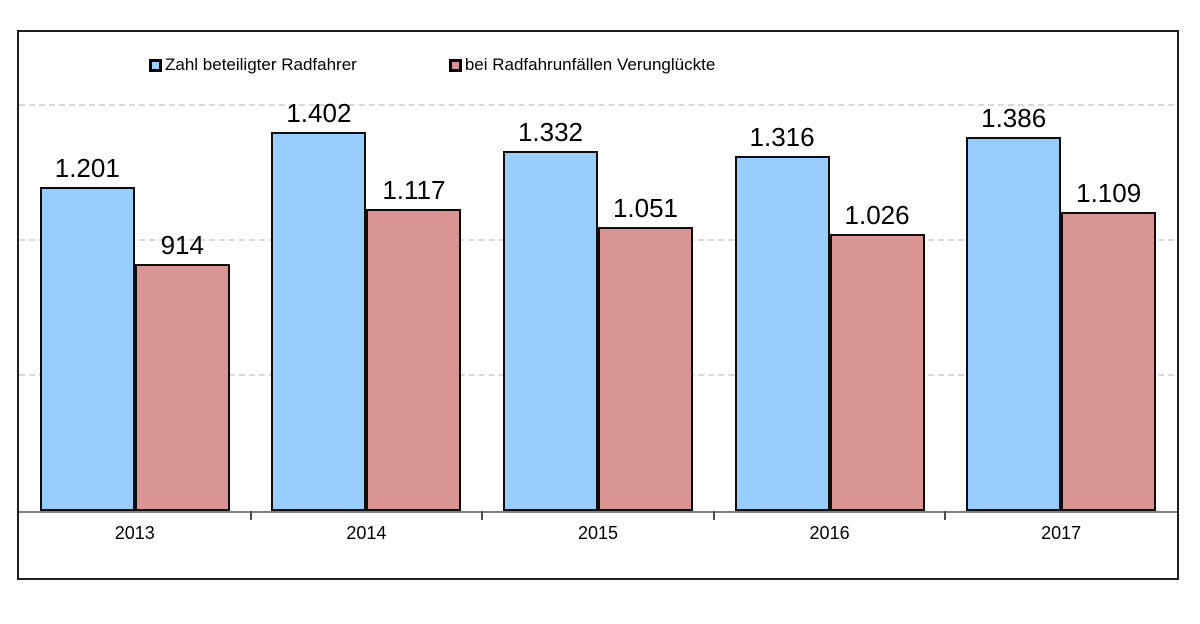  I want to click on barwrap: 1.402, so click(319, 304).